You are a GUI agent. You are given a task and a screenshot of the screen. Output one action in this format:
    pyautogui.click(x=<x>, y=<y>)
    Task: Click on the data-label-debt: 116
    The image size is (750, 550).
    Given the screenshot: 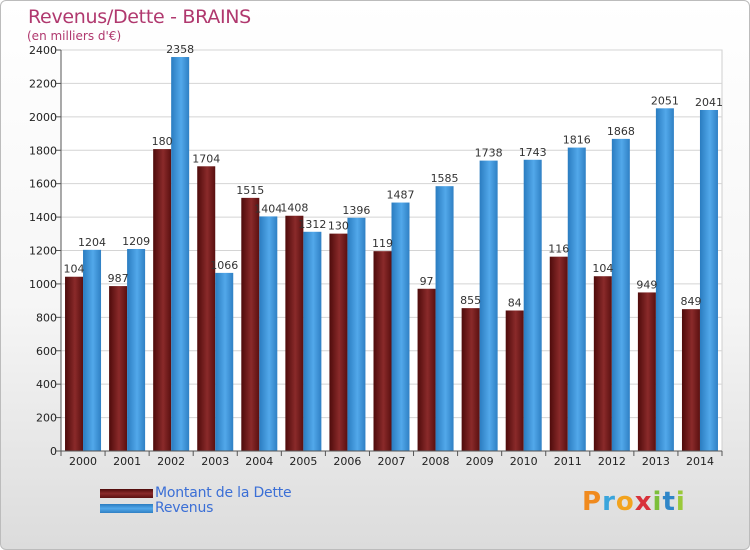 What is the action you would take?
    pyautogui.click(x=558, y=249)
    